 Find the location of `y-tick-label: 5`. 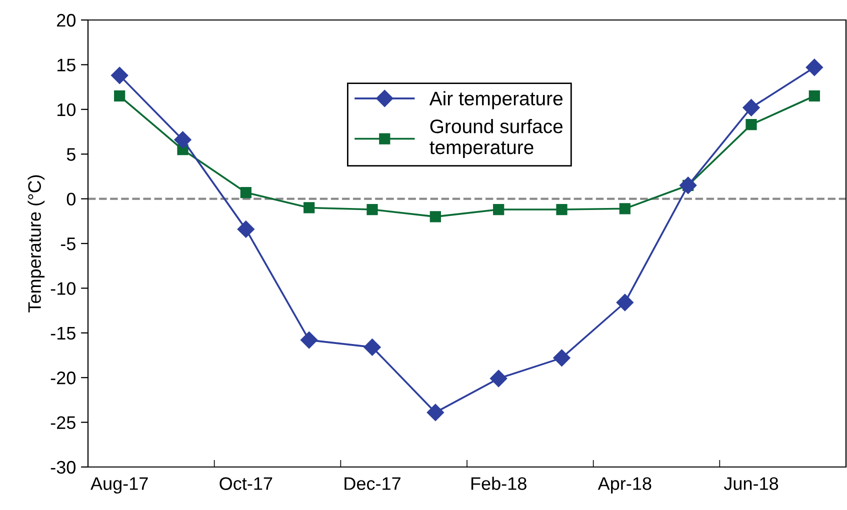

y-tick-label: 5 is located at coordinates (71, 154).